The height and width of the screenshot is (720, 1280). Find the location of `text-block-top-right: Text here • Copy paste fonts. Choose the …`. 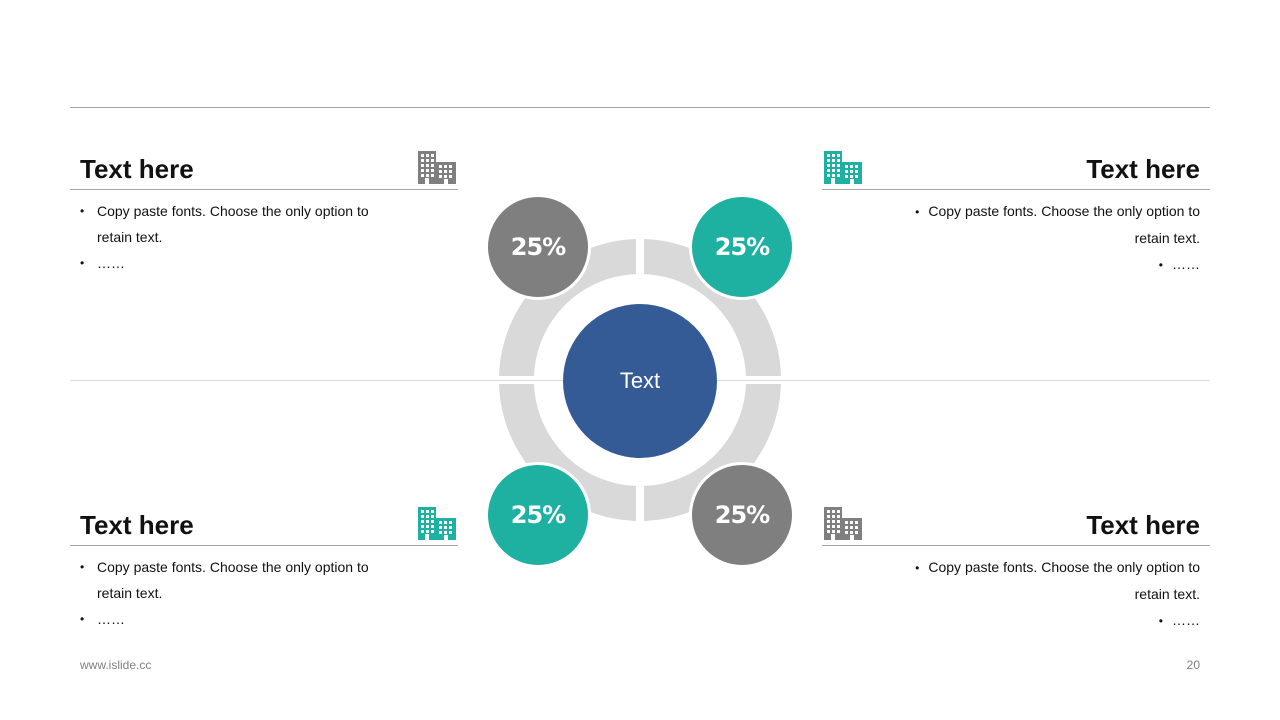

text-block-top-right: Text here • Copy paste fonts. Choose the … is located at coordinates (1016, 216).